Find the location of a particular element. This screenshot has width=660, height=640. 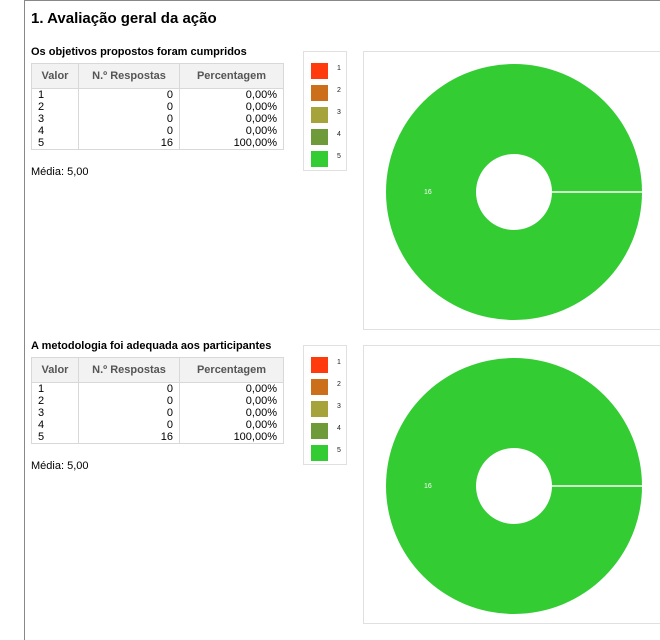

section-title: 1. Avaliação geral da ação is located at coordinates (124, 18).